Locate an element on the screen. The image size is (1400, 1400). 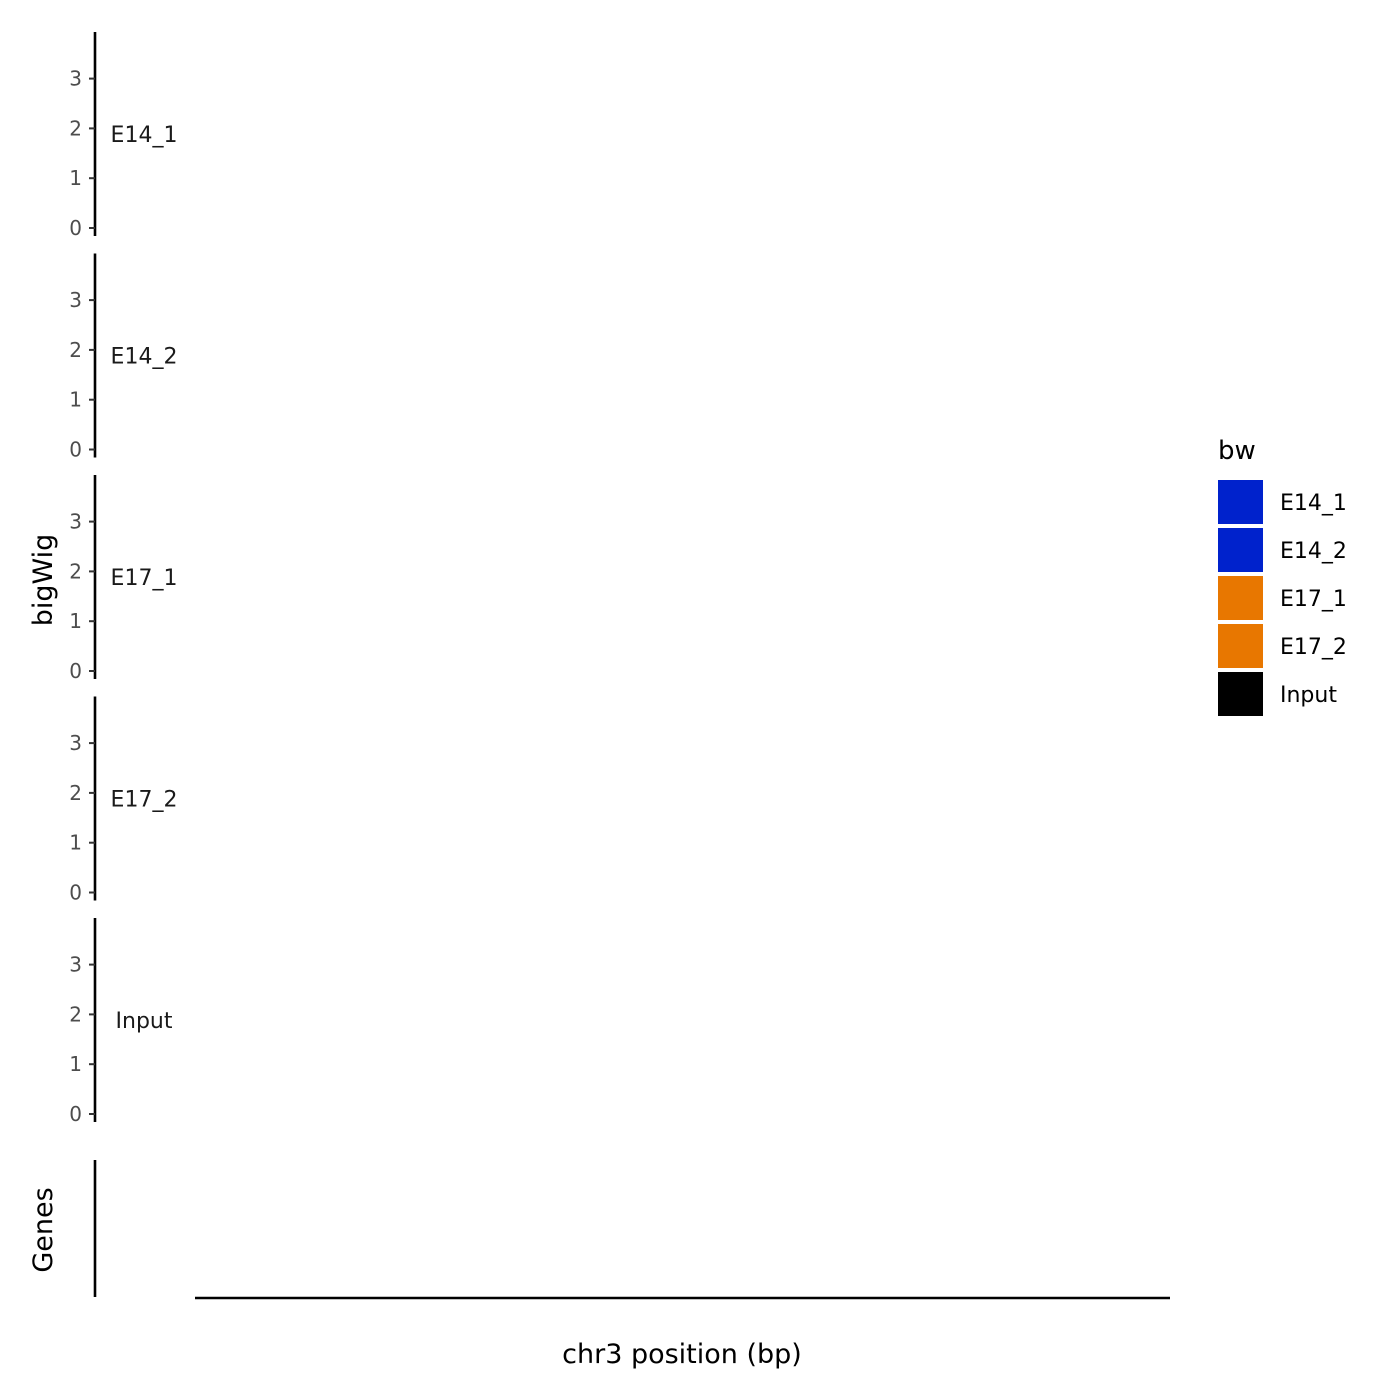
track-label: E17_1 is located at coordinates (144, 578).